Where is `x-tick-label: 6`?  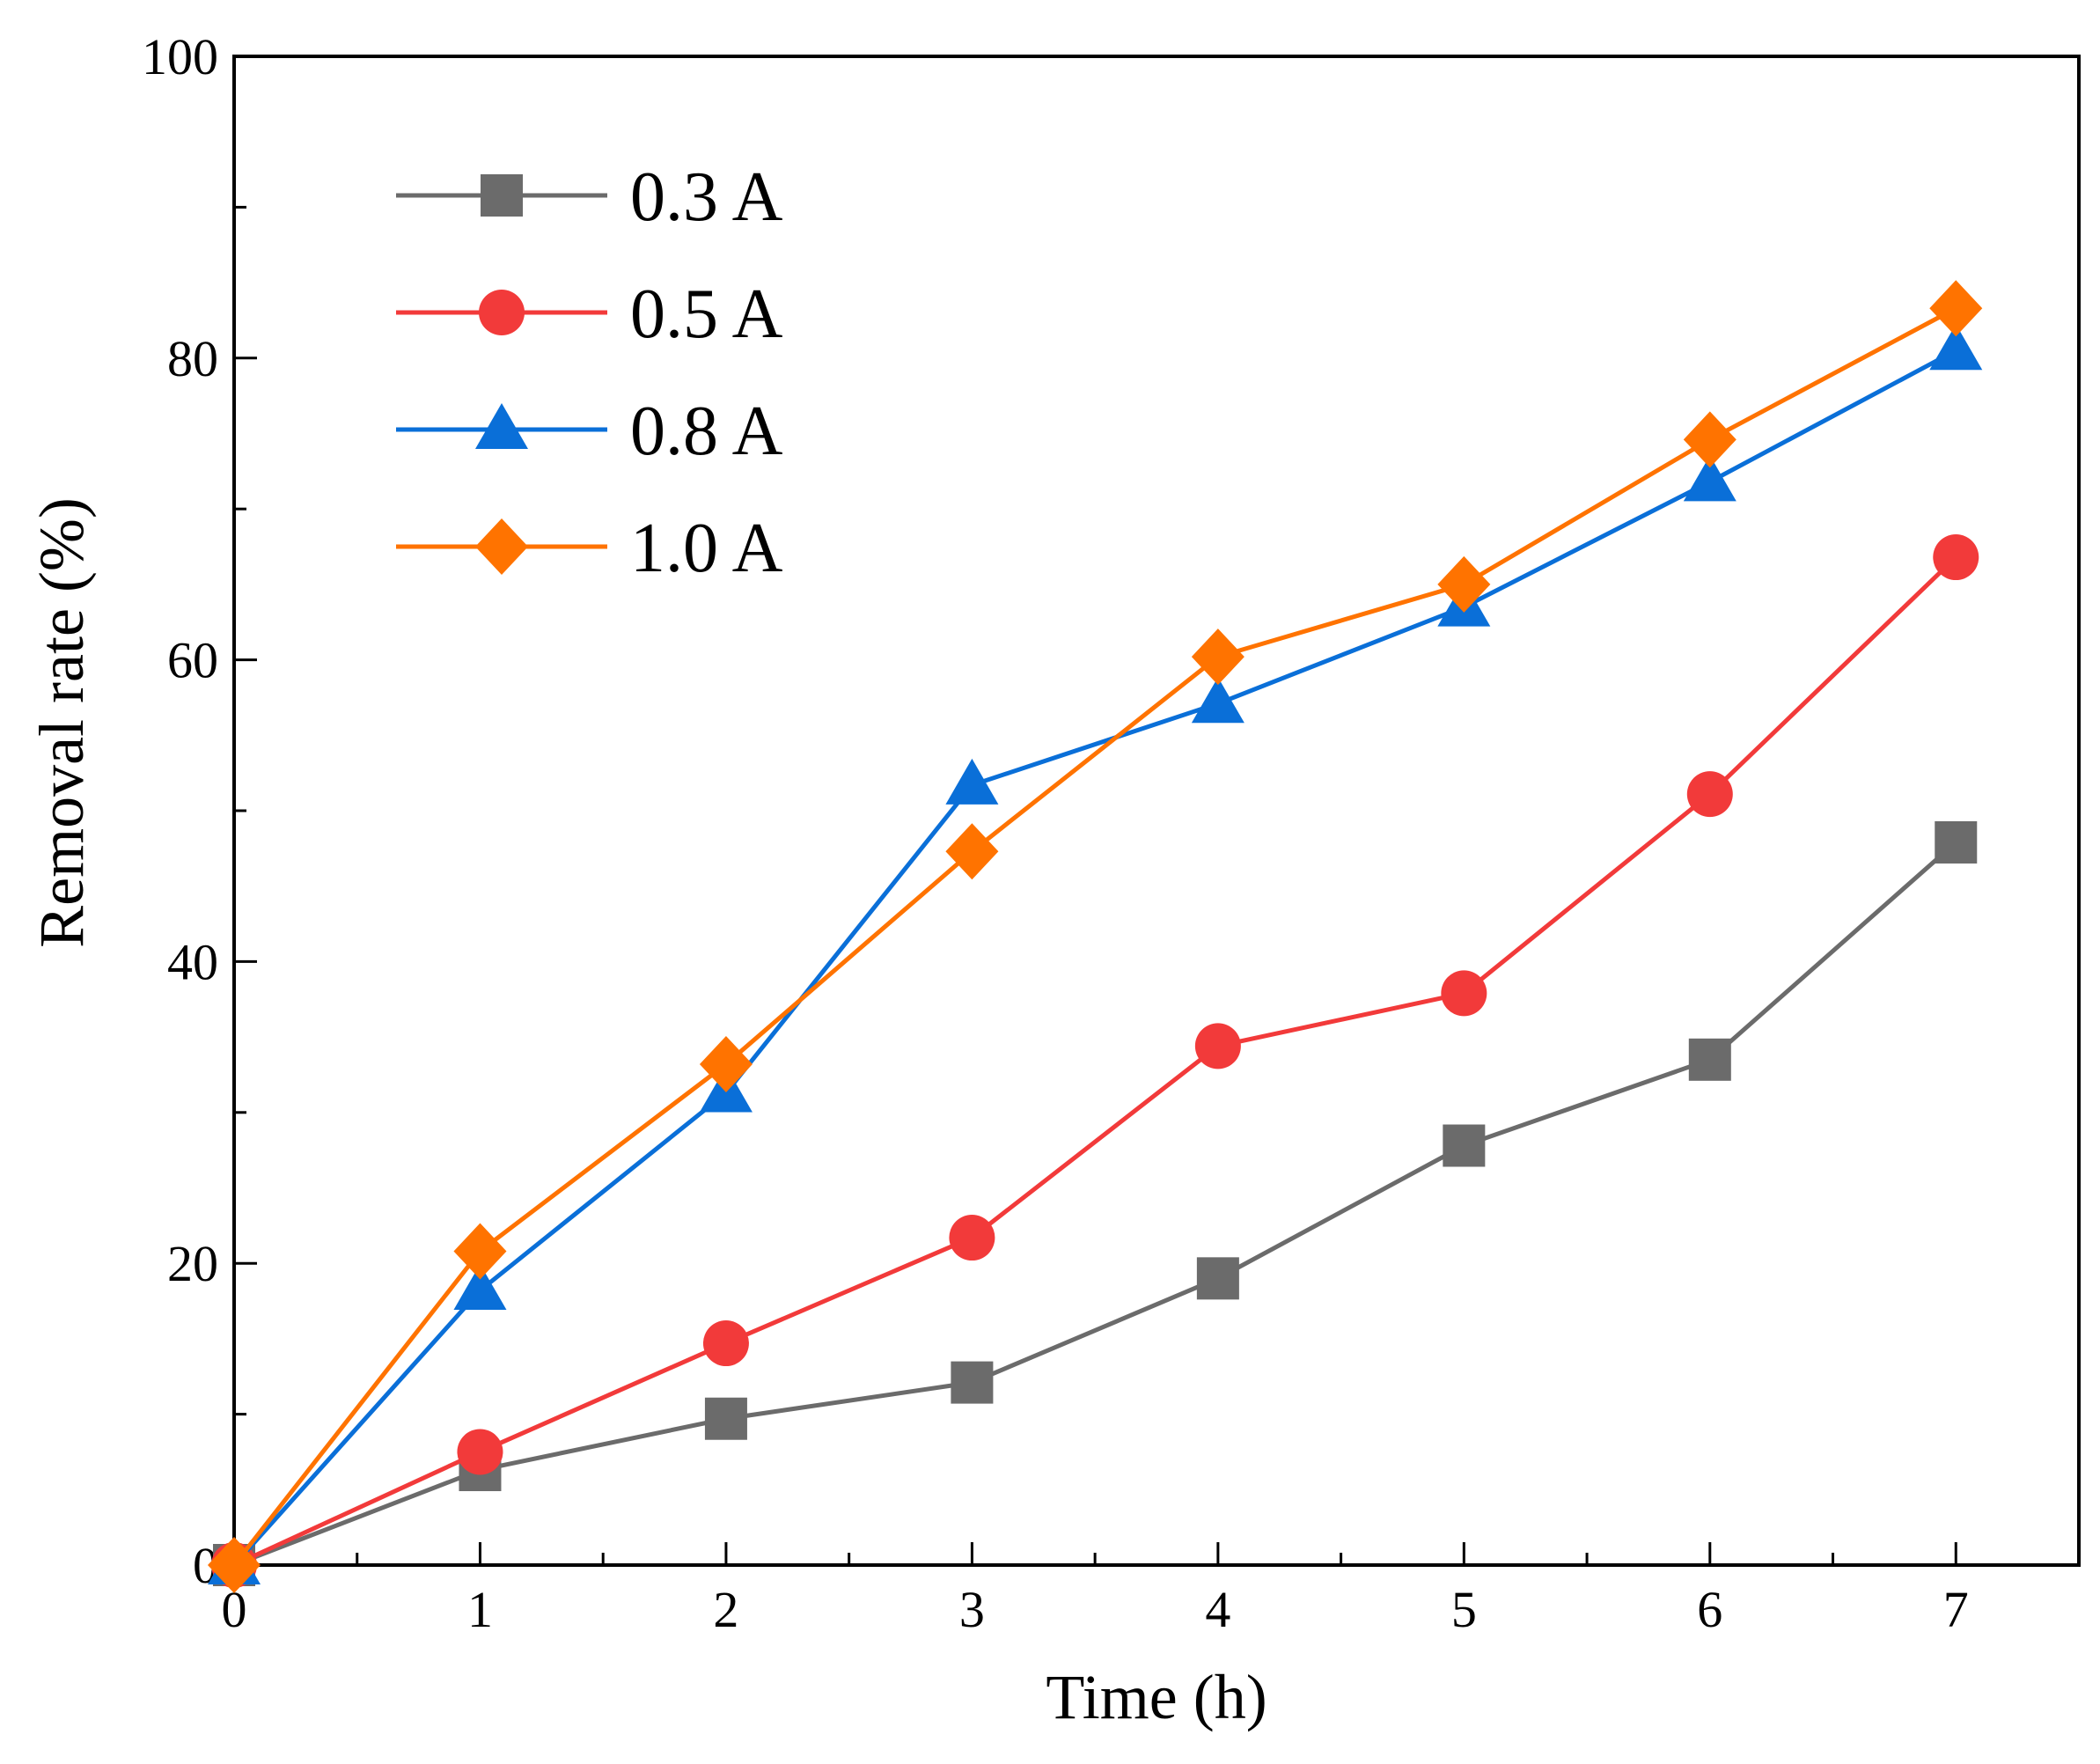
x-tick-label: 6 is located at coordinates (1709, 1609).